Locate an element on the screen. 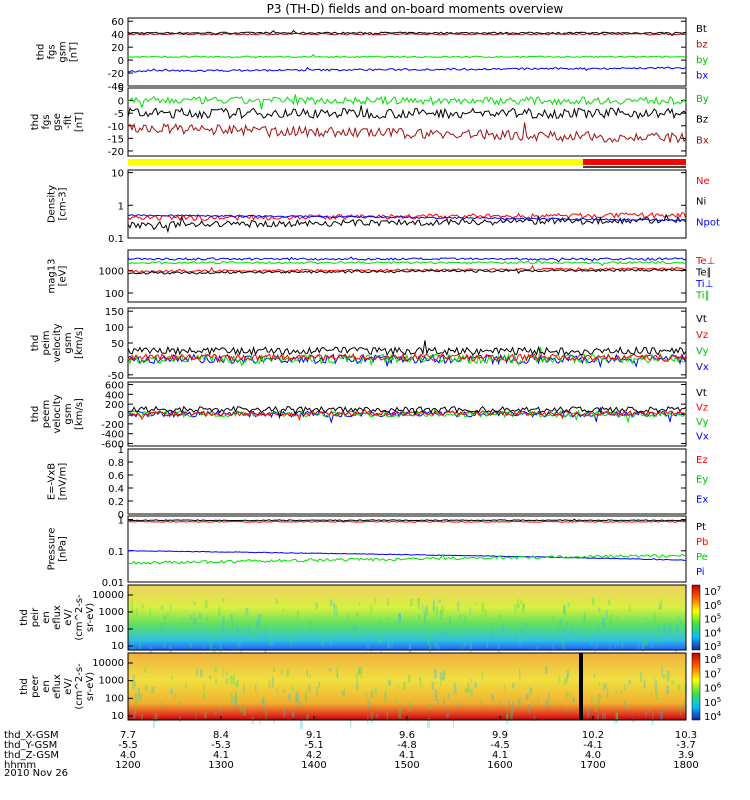 This screenshot has width=750, height=800. fgs-gse-ytick: 0 is located at coordinates (121, 102).